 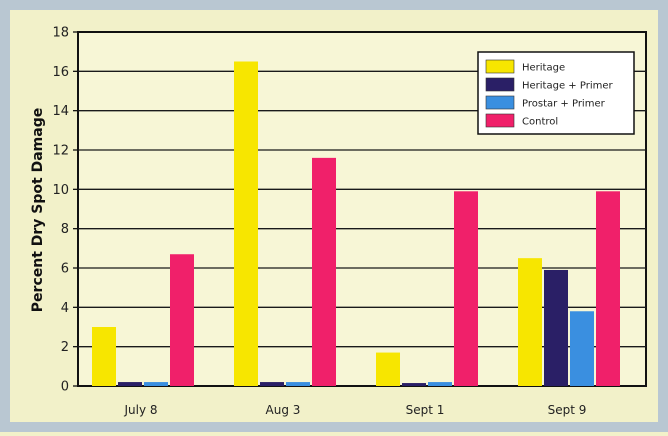 What do you see at coordinates (65, 229) in the screenshot?
I see `y-tick-label: 8` at bounding box center [65, 229].